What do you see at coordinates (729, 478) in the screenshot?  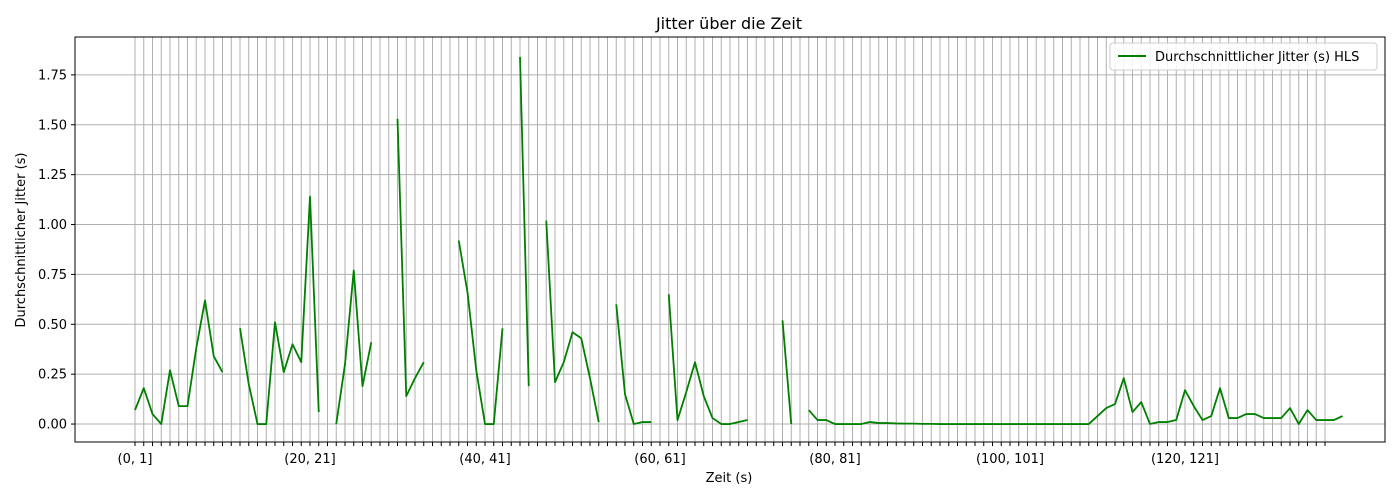 I see `x-axis-label: Zeit (s)` at bounding box center [729, 478].